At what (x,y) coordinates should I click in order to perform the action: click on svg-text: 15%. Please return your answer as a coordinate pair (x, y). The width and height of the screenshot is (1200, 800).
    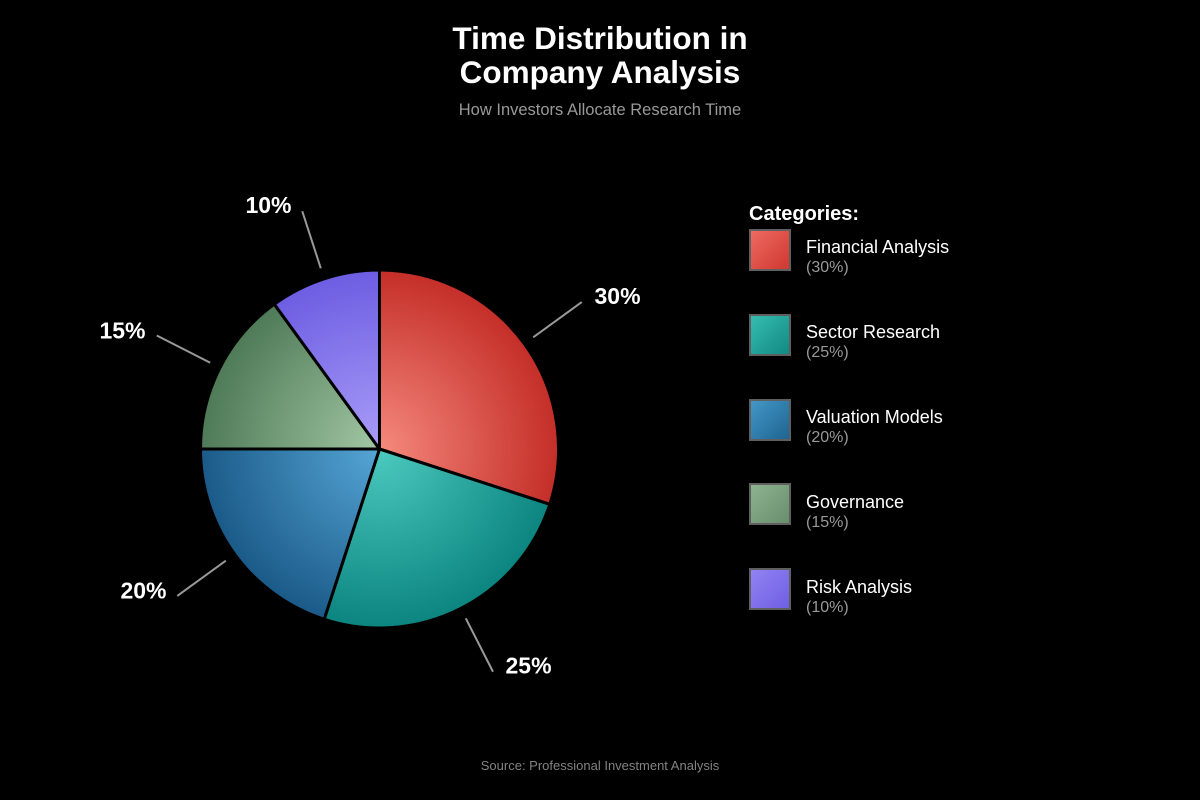
    Looking at the image, I should click on (122, 331).